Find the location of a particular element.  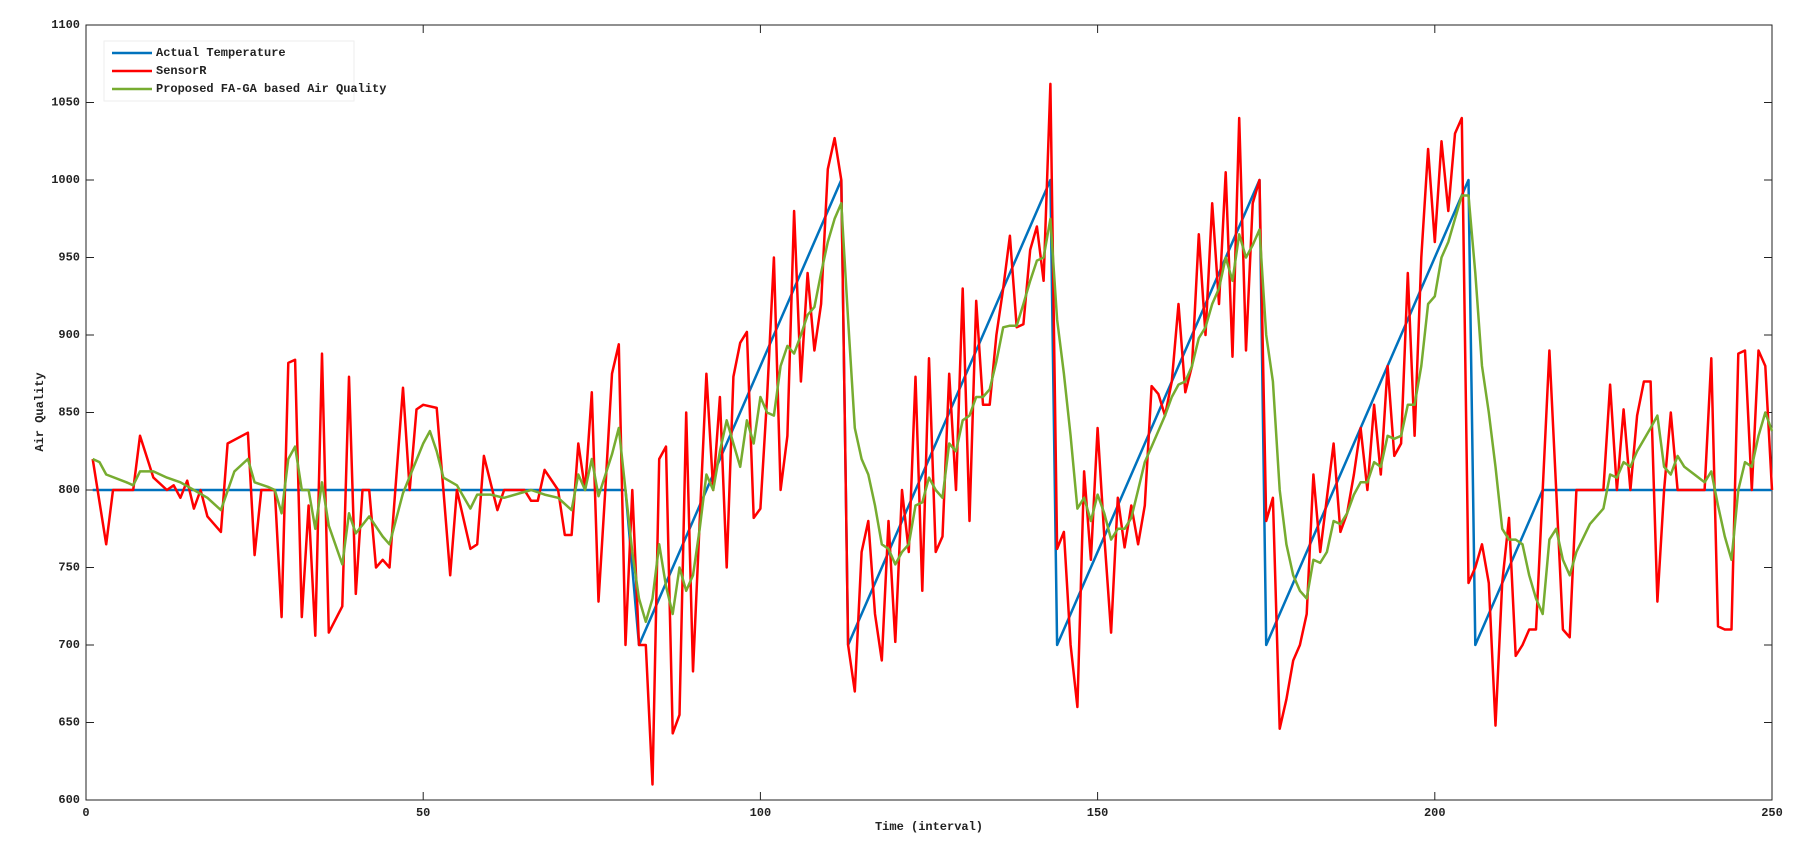

y-axis-label: Air Quality is located at coordinates (40, 411).